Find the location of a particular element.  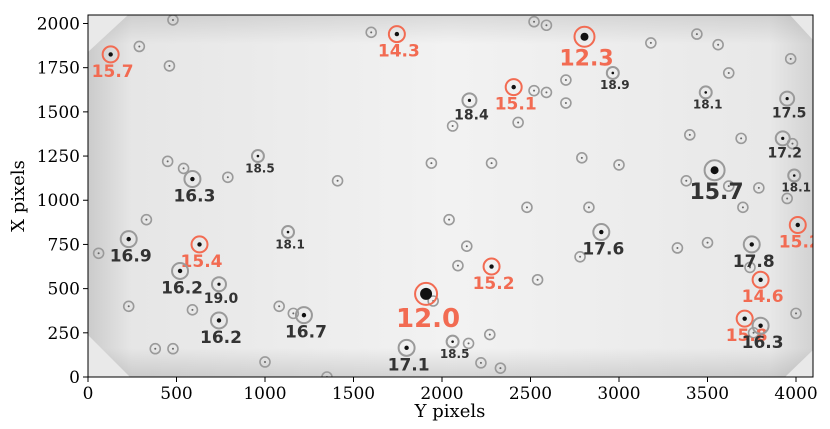

corner-mask-top-right is located at coordinates (801, 27).